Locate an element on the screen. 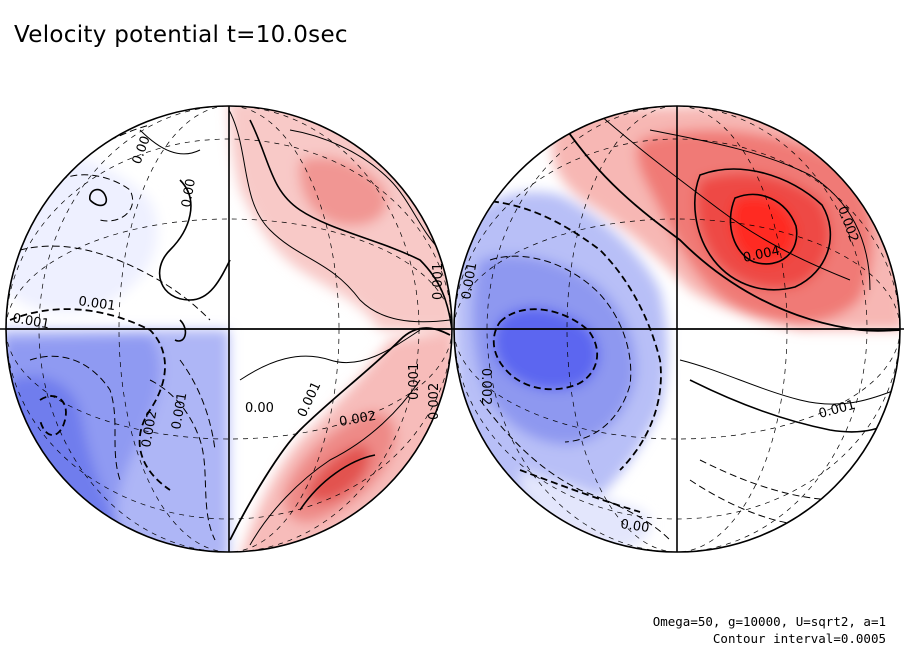 The image size is (904, 654). right-negative-lower is located at coordinates (585, 510).